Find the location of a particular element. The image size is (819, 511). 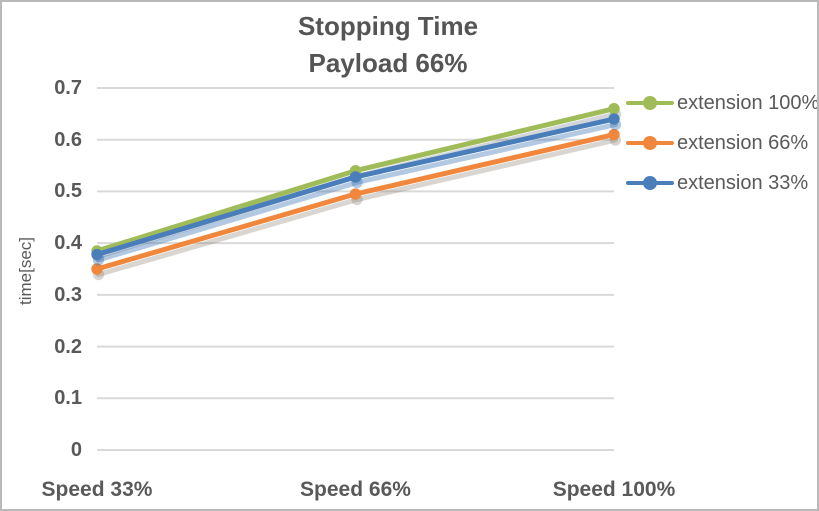

legend-label: extension 100% is located at coordinates (748, 103).